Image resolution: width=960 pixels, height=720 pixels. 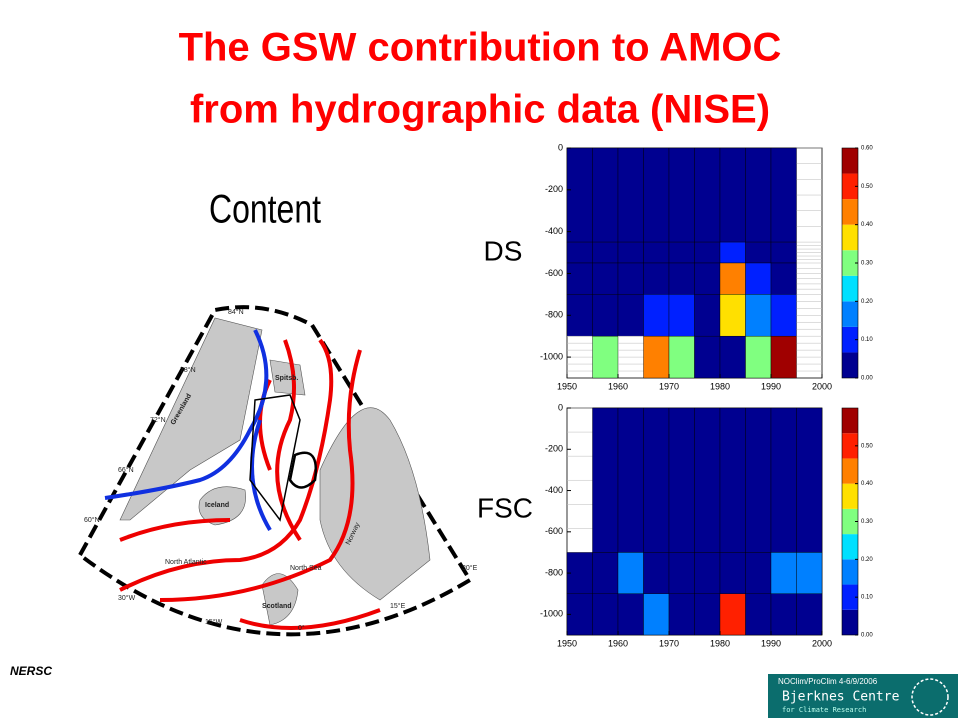 I want to click on currents-warm, so click(x=250, y=484).